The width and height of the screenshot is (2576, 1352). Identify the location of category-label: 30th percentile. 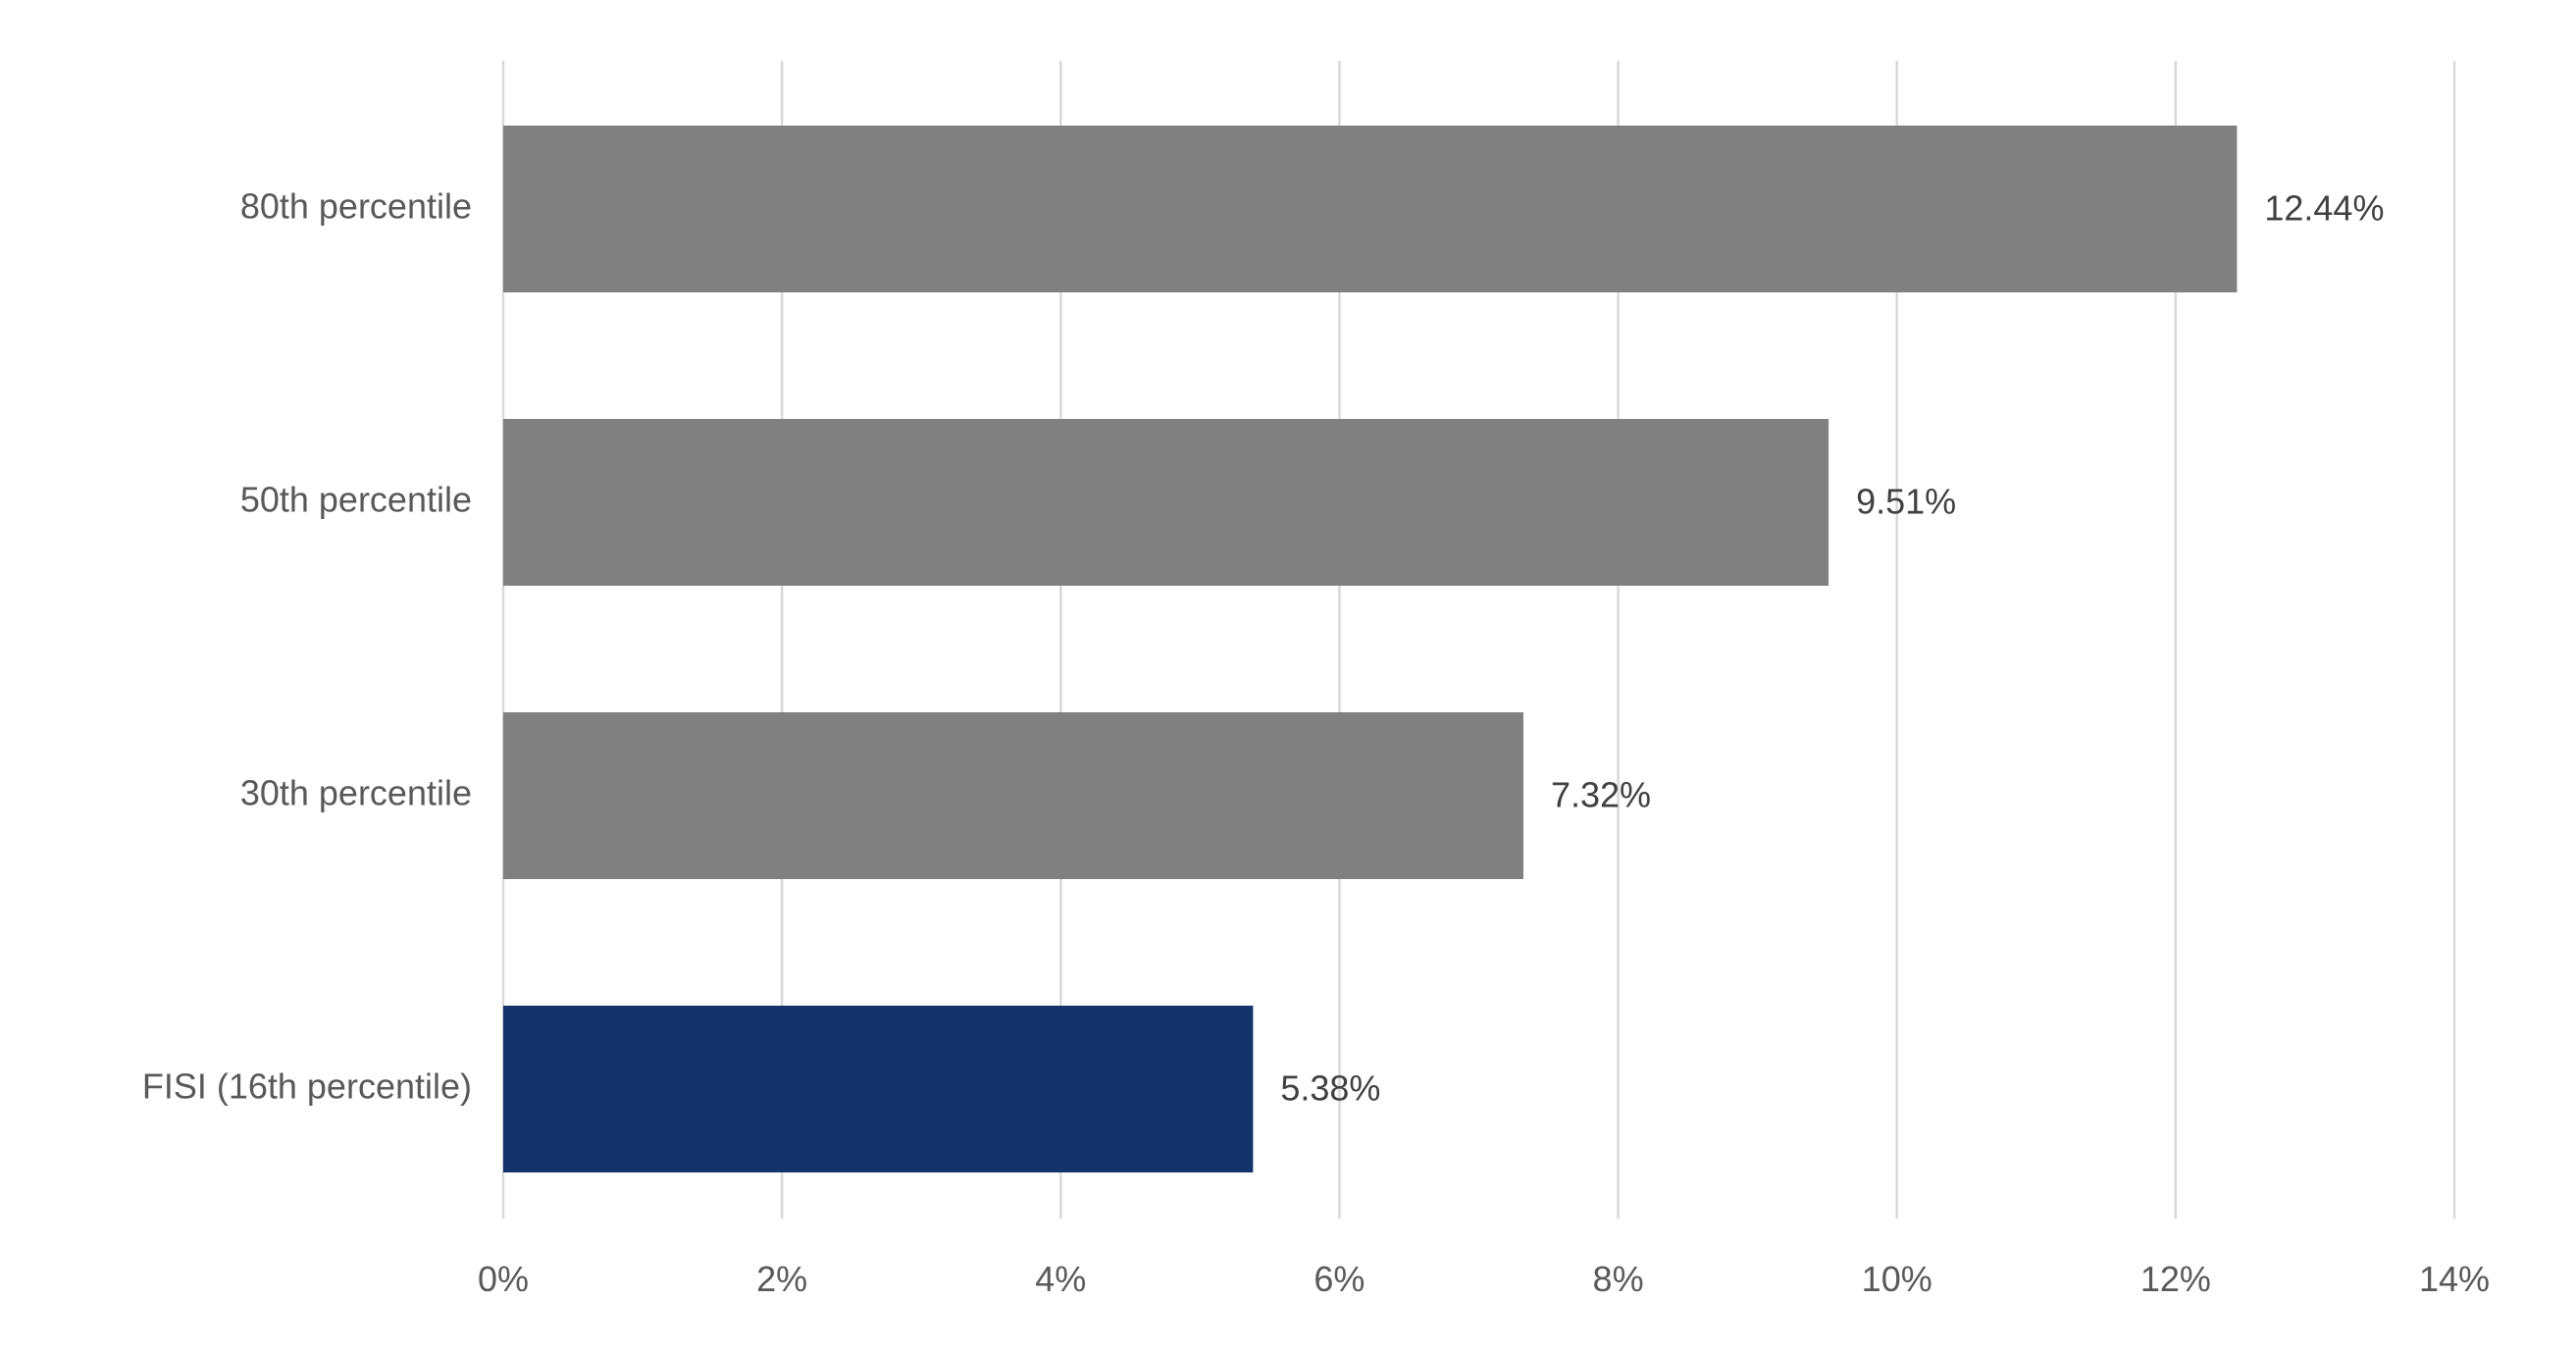
(356, 793).